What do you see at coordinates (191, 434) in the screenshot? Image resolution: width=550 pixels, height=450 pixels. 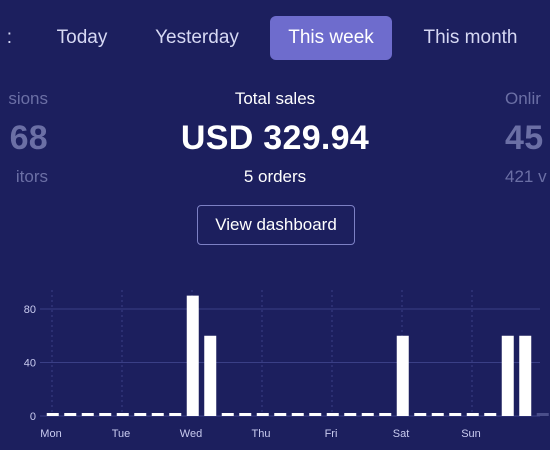 I see `x-tick-label: Wed` at bounding box center [191, 434].